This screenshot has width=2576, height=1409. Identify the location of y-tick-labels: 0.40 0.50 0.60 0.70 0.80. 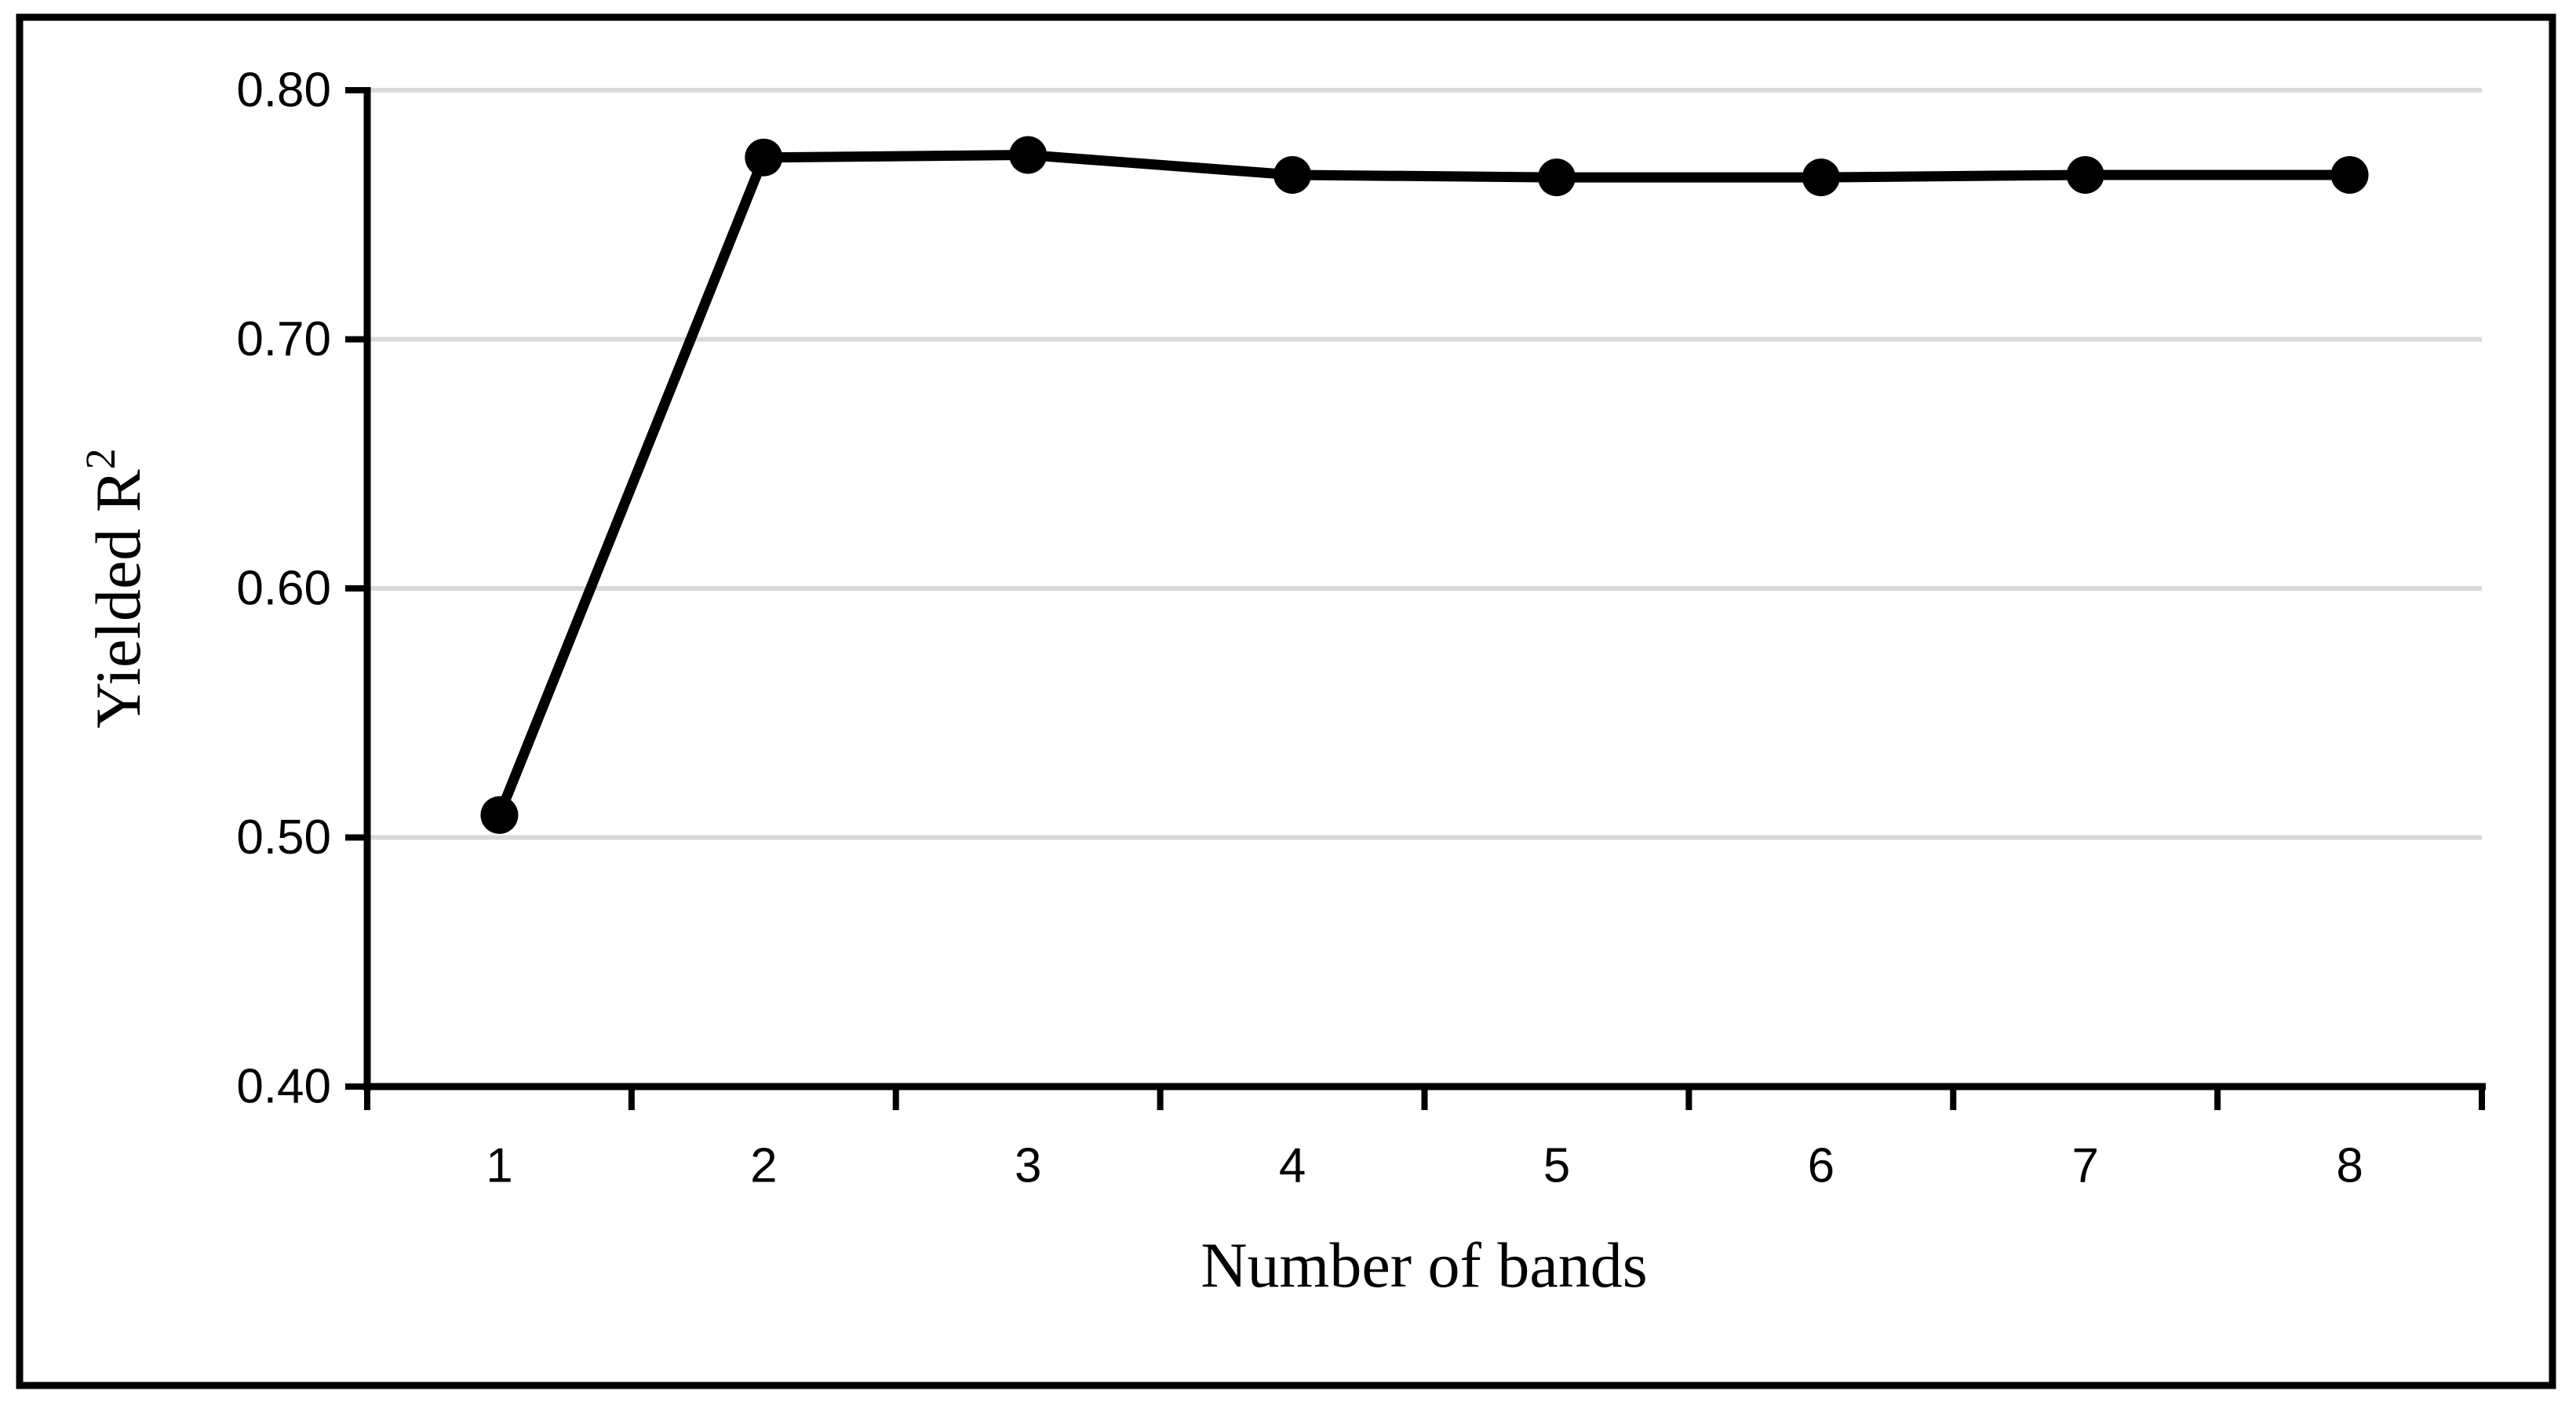
(283, 589).